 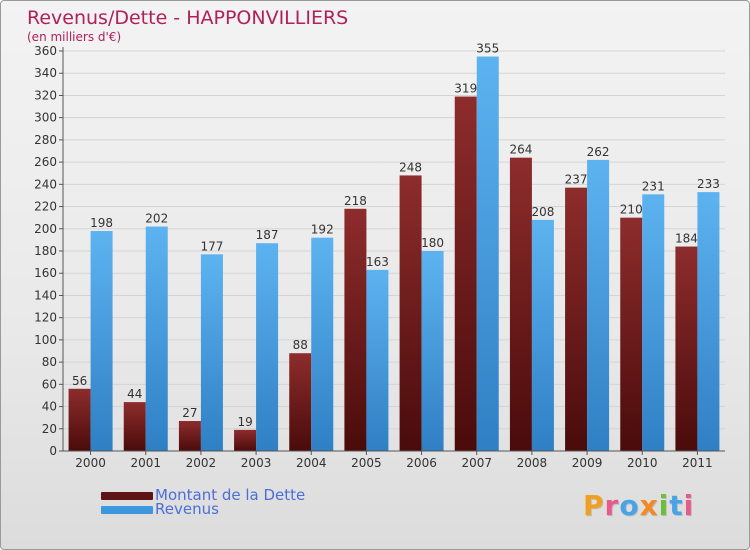 What do you see at coordinates (267, 235) in the screenshot?
I see `data-label-revenue: 187` at bounding box center [267, 235].